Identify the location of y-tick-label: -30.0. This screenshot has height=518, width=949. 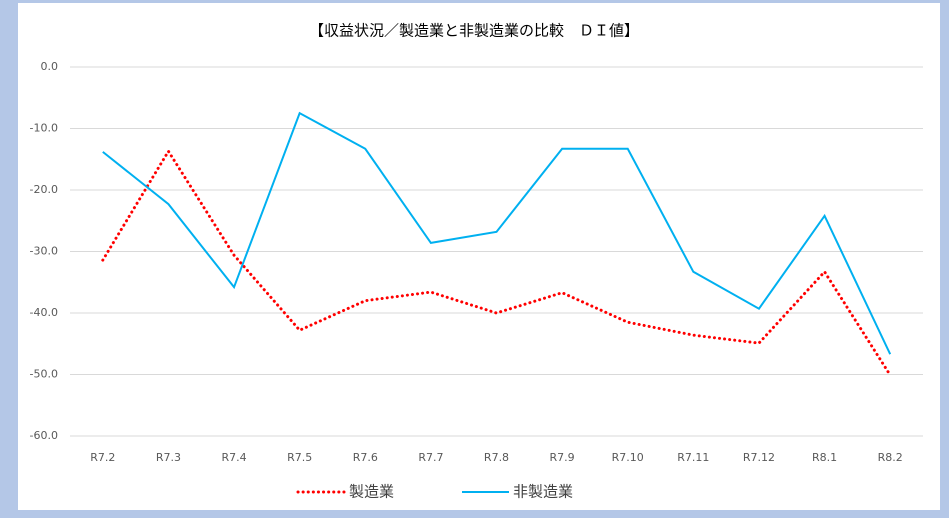
(44, 251).